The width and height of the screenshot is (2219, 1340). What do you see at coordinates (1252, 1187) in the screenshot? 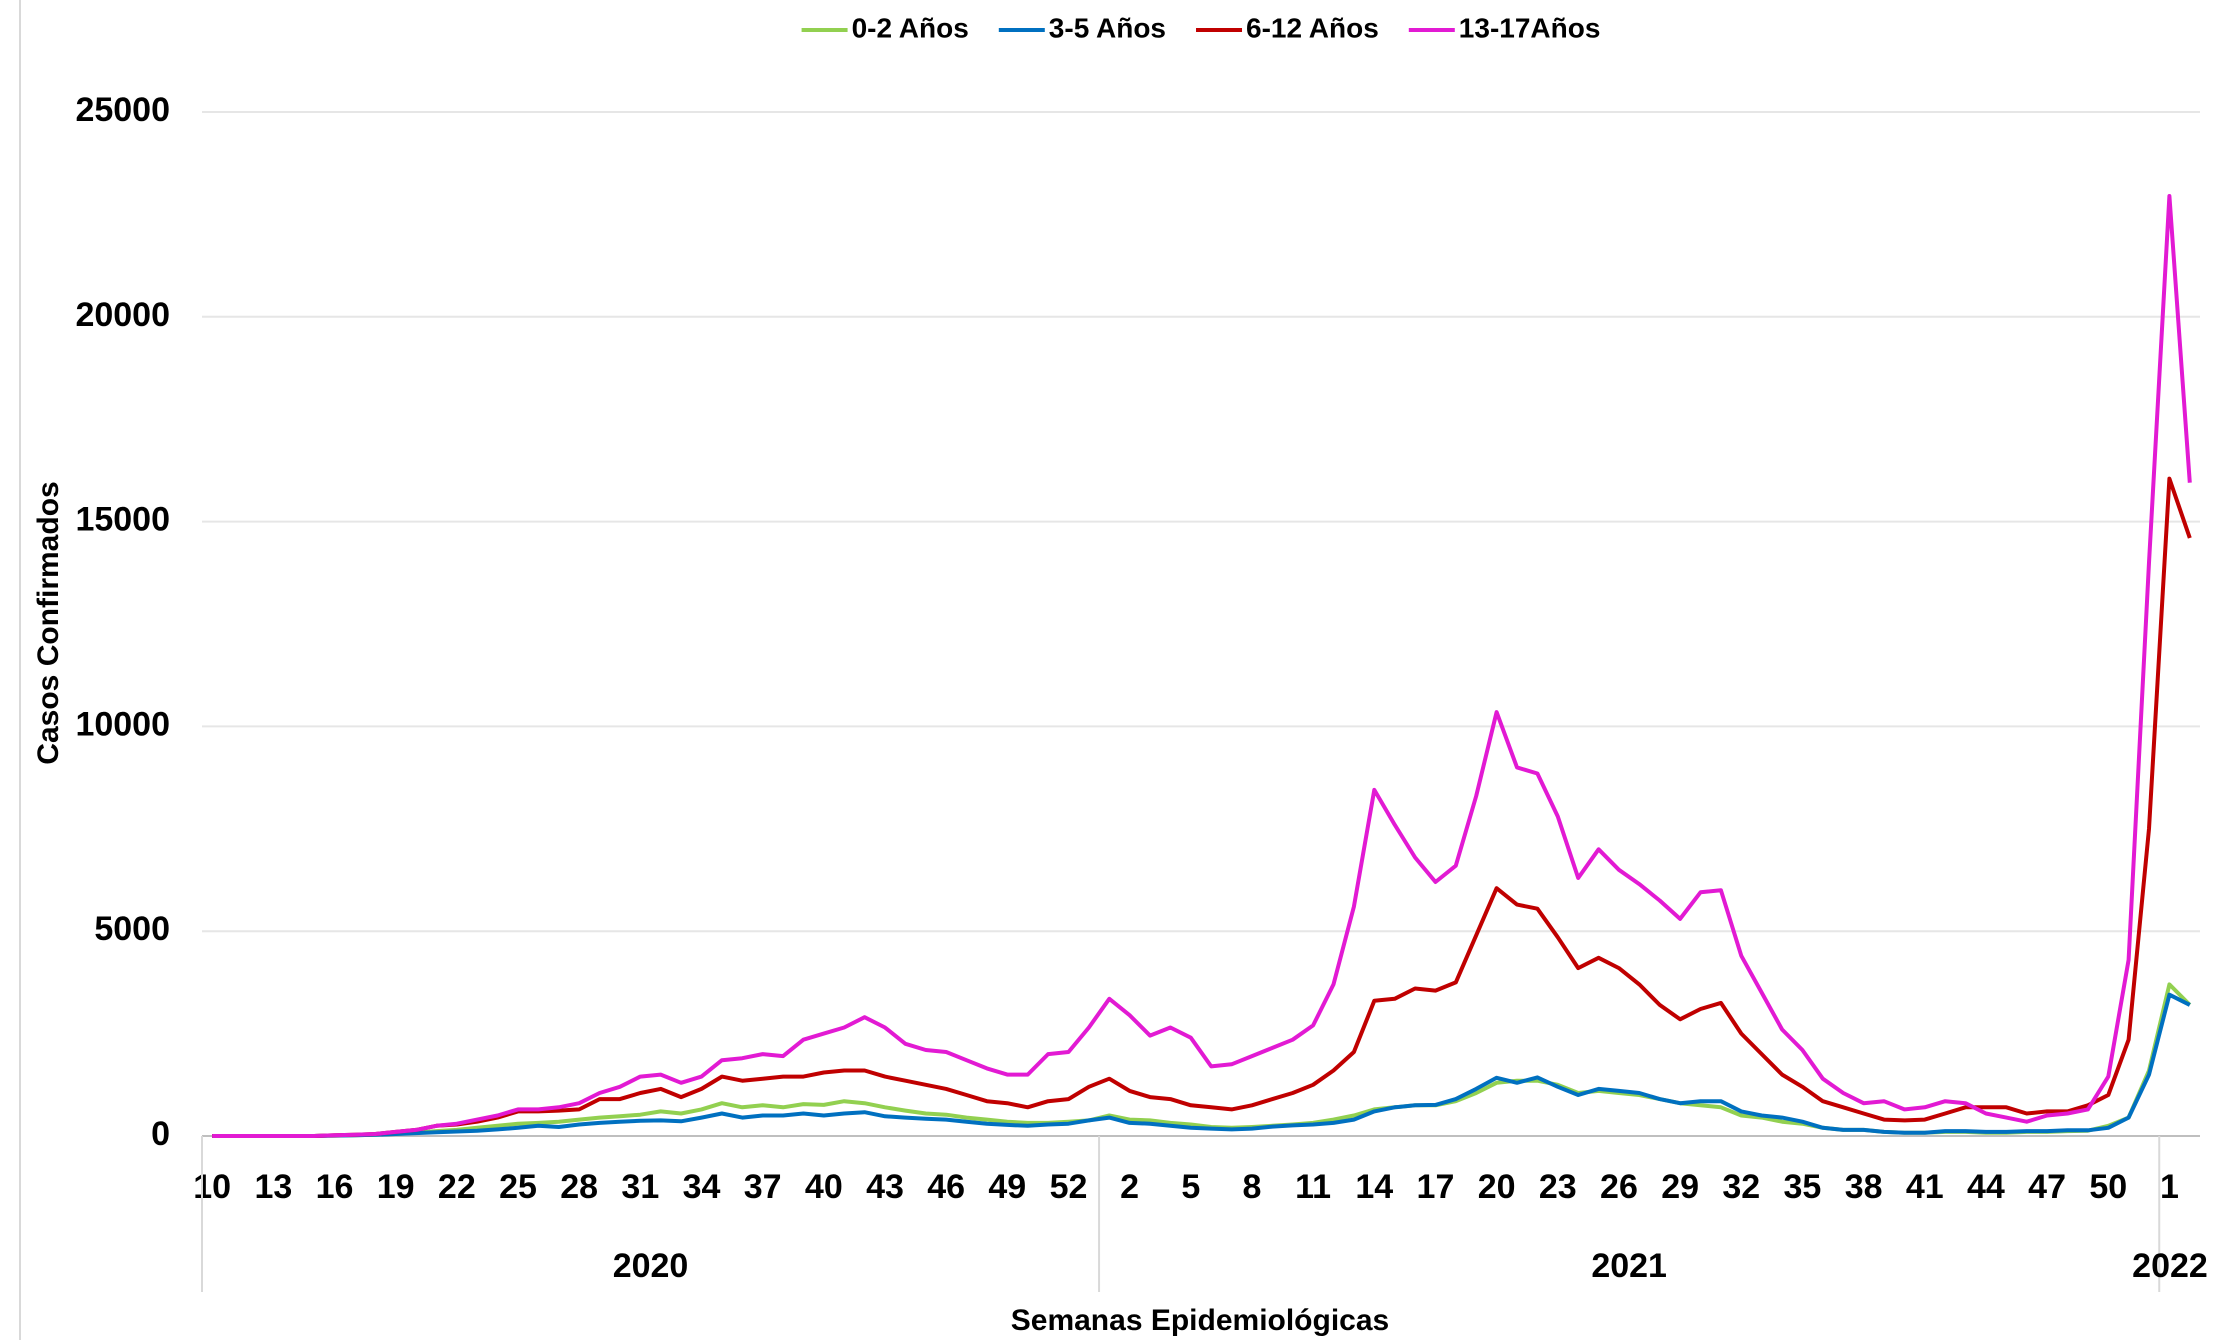
I see `x-tick-label: 8` at bounding box center [1252, 1187].